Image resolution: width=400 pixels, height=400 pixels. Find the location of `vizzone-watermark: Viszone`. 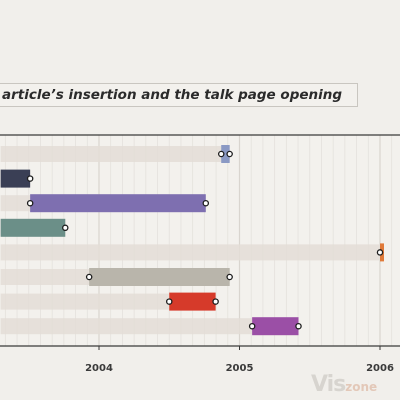

vizzone-watermark: Viszone is located at coordinates (352, 384).